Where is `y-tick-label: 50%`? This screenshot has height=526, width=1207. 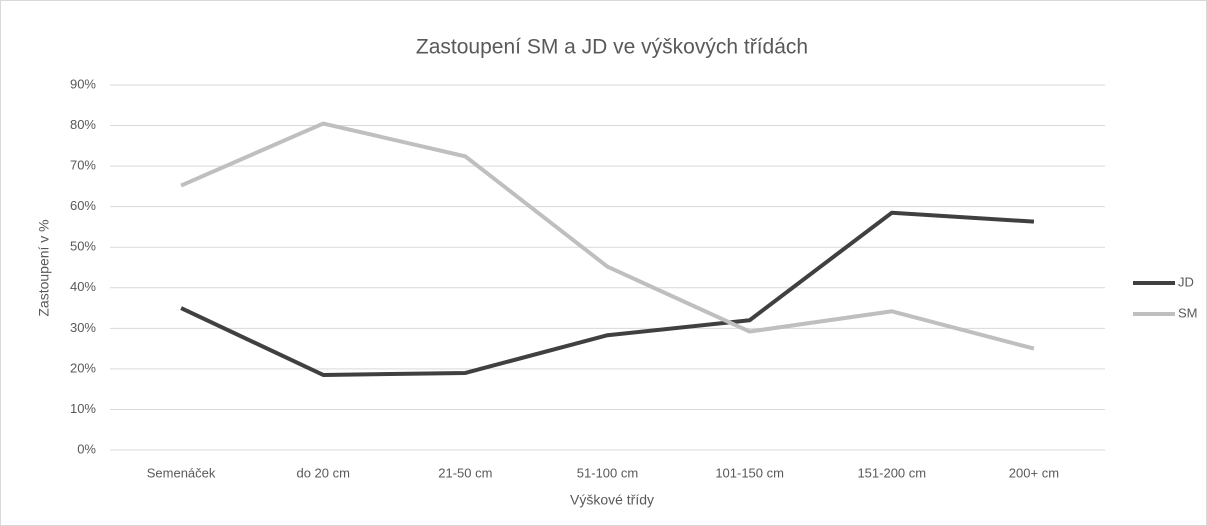
y-tick-label: 50% is located at coordinates (83, 246).